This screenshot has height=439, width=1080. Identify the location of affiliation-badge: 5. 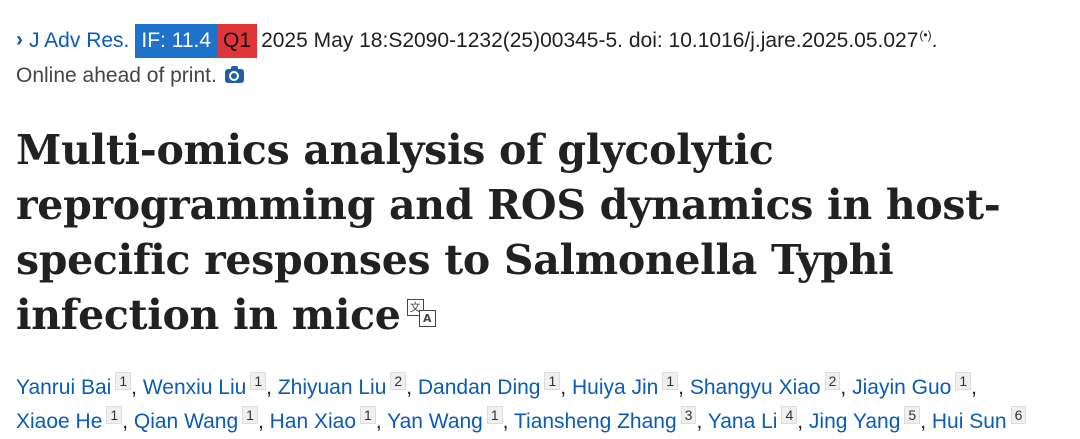
(912, 415).